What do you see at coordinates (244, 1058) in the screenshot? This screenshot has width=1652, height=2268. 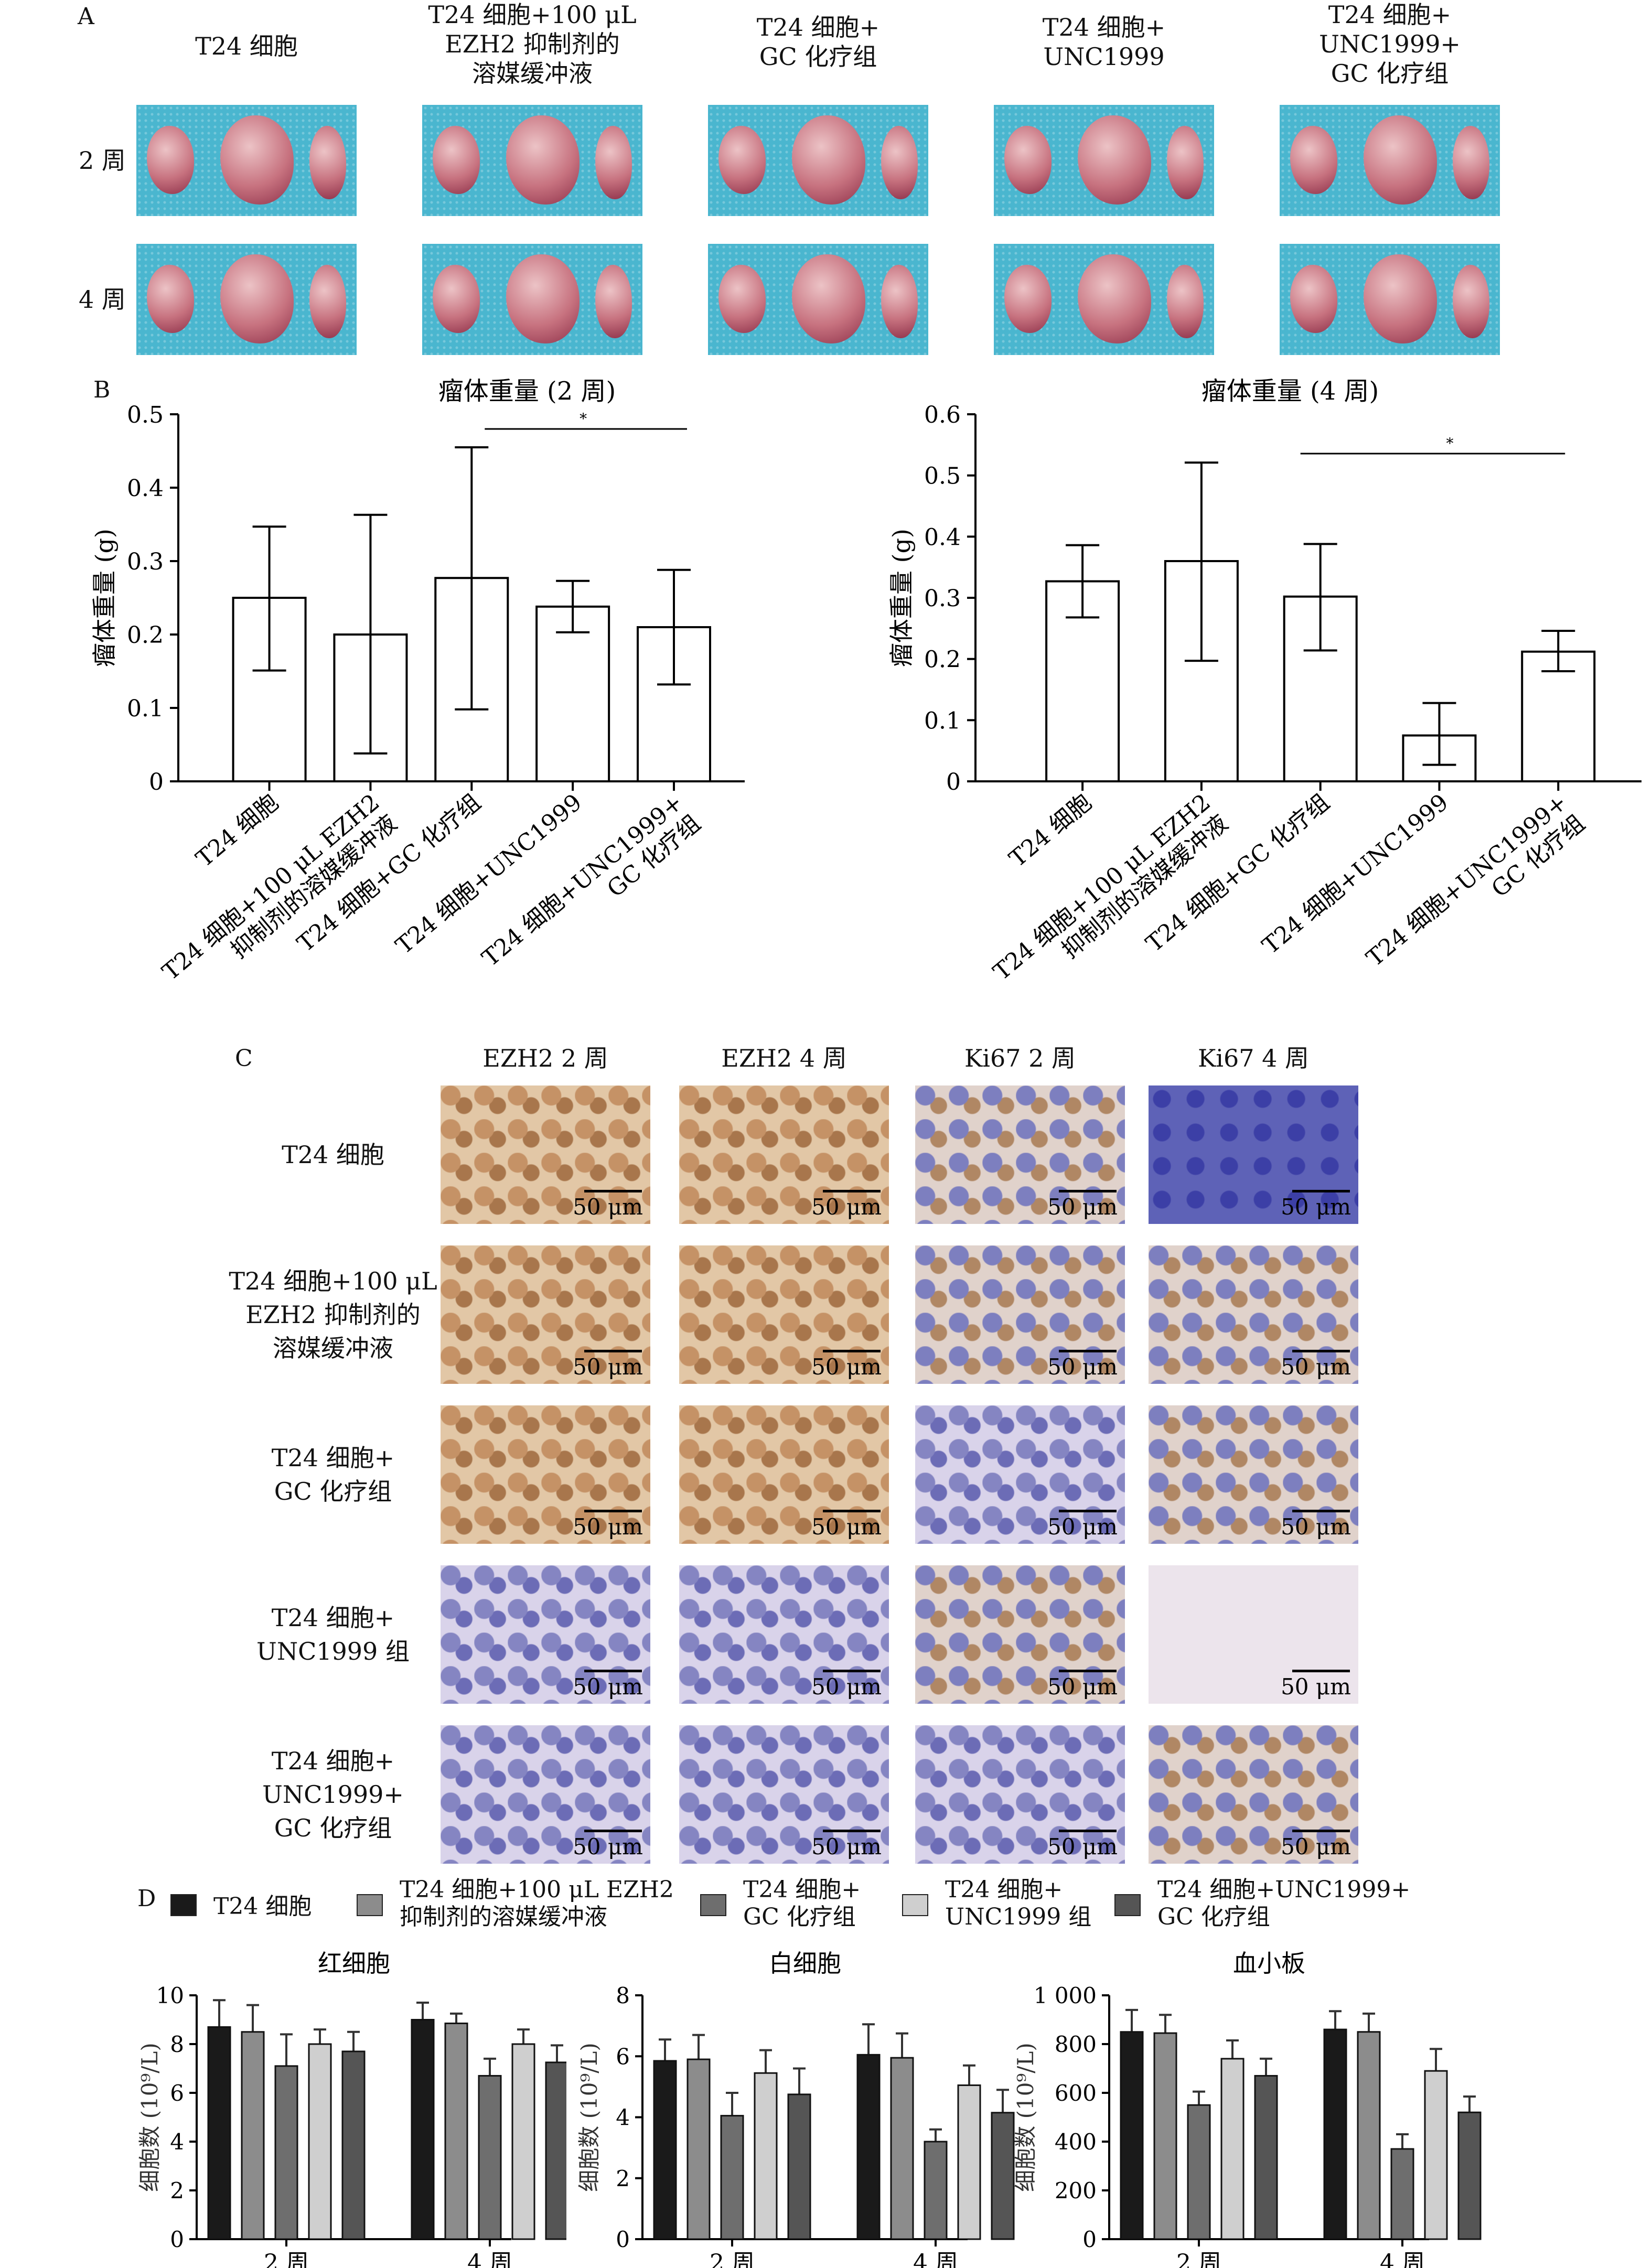 I see `panel-label-c: C` at bounding box center [244, 1058].